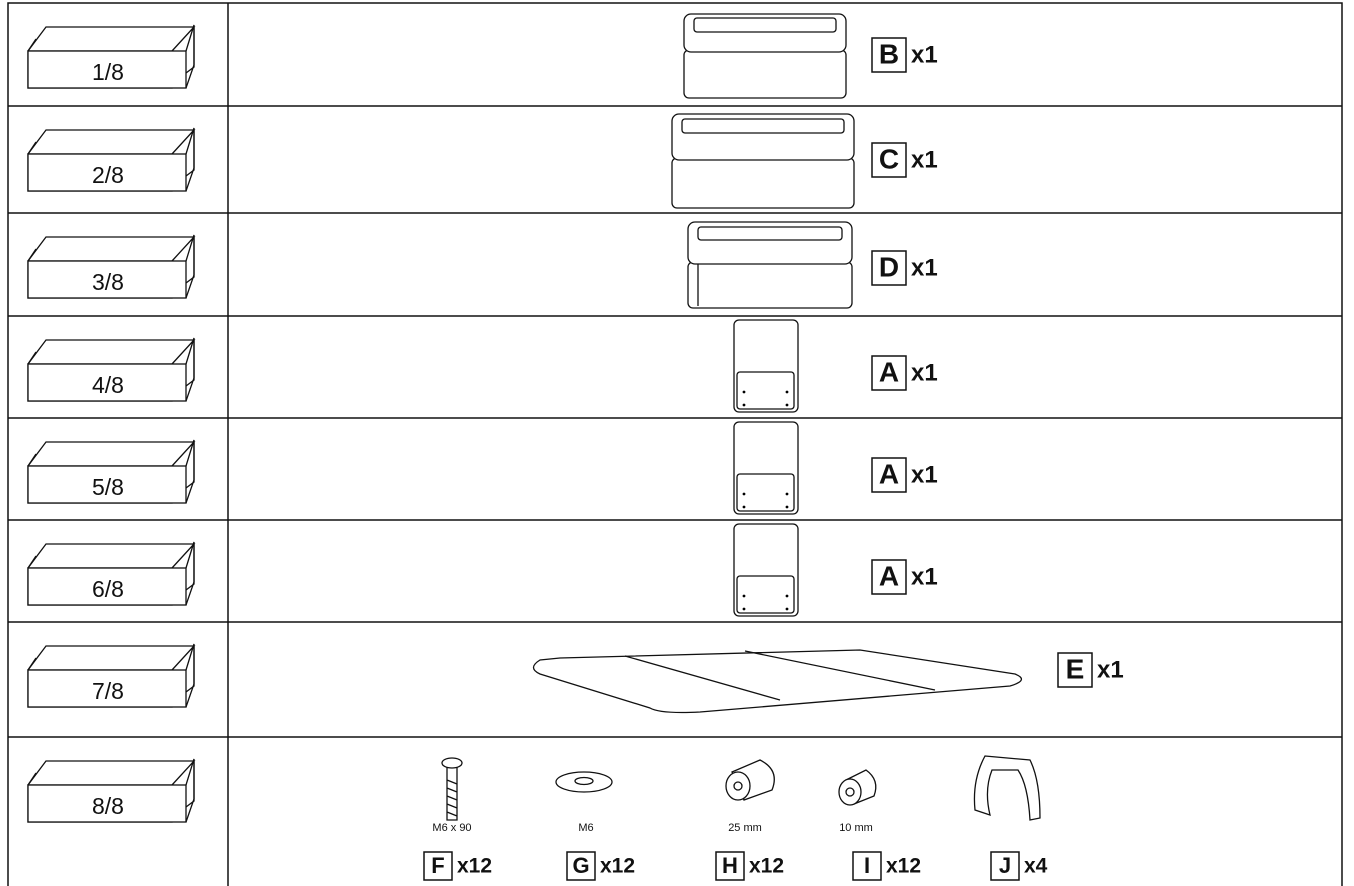 The image size is (1354, 886). I want to click on part-letter: F, so click(437, 865).